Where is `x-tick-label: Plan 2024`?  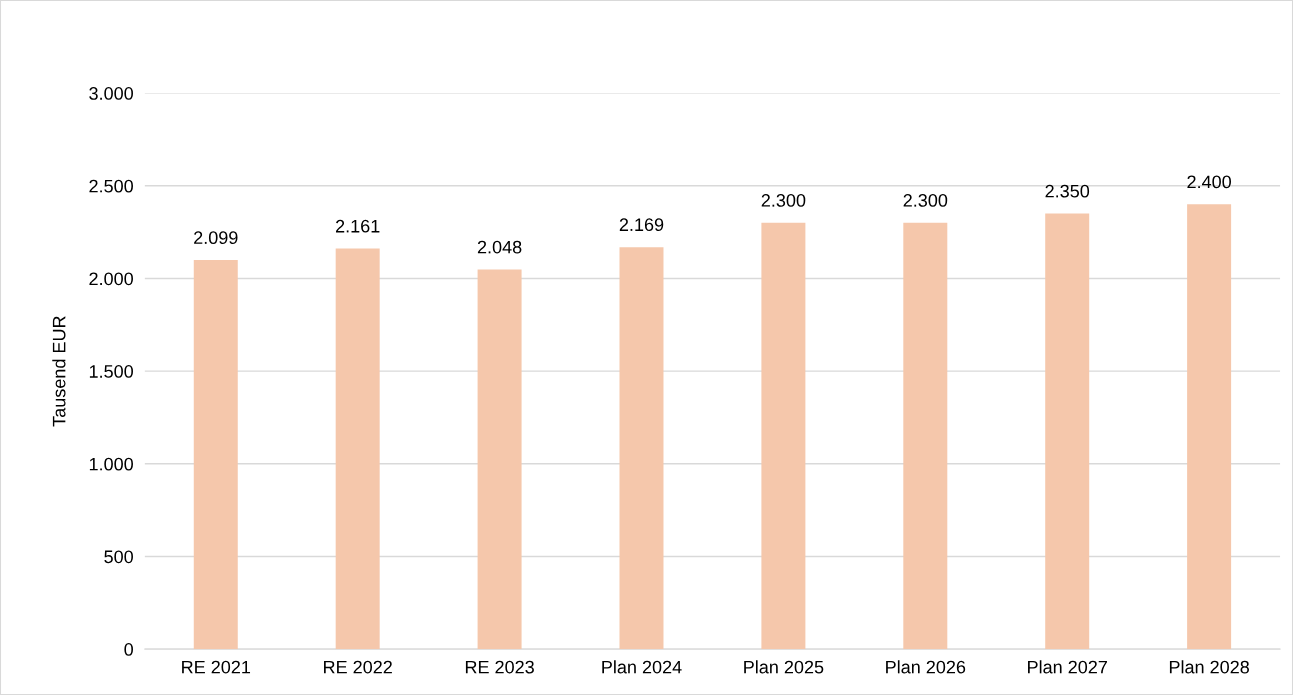 x-tick-label: Plan 2024 is located at coordinates (642, 667).